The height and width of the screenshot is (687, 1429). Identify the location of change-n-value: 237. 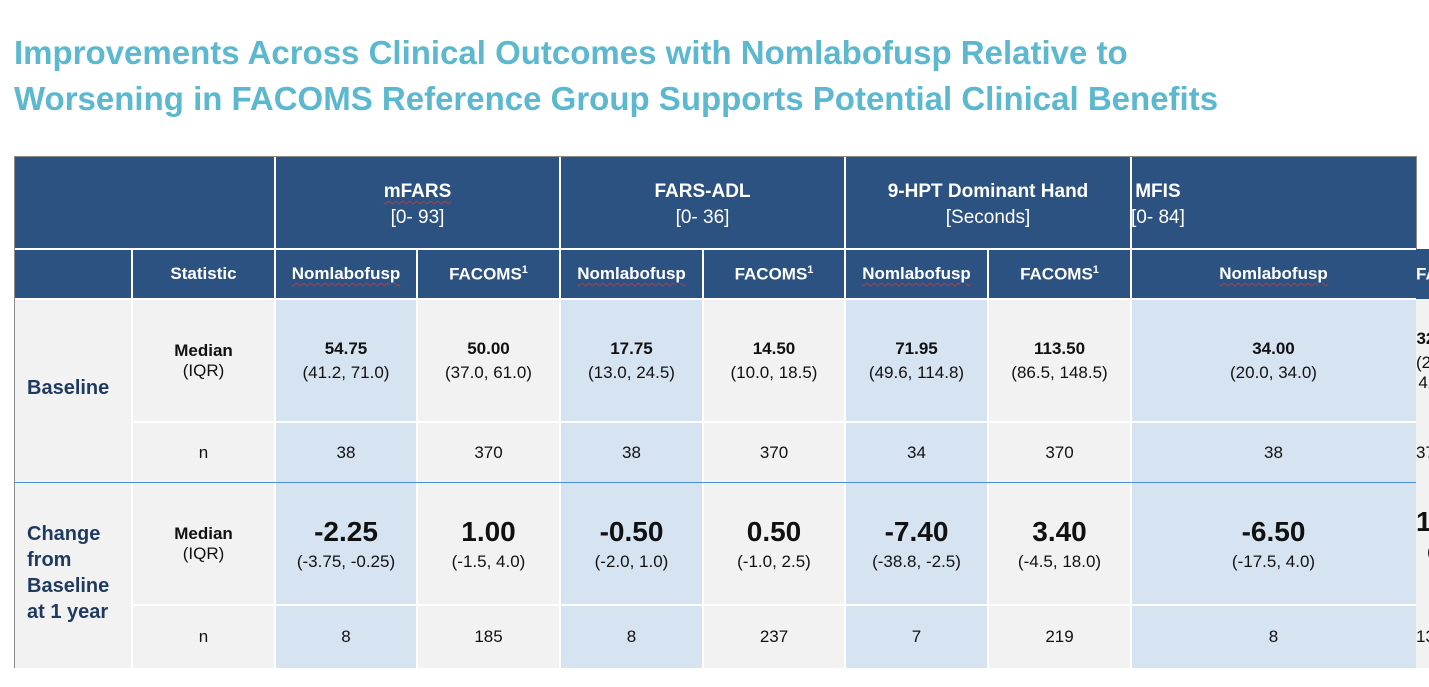
(774, 636).